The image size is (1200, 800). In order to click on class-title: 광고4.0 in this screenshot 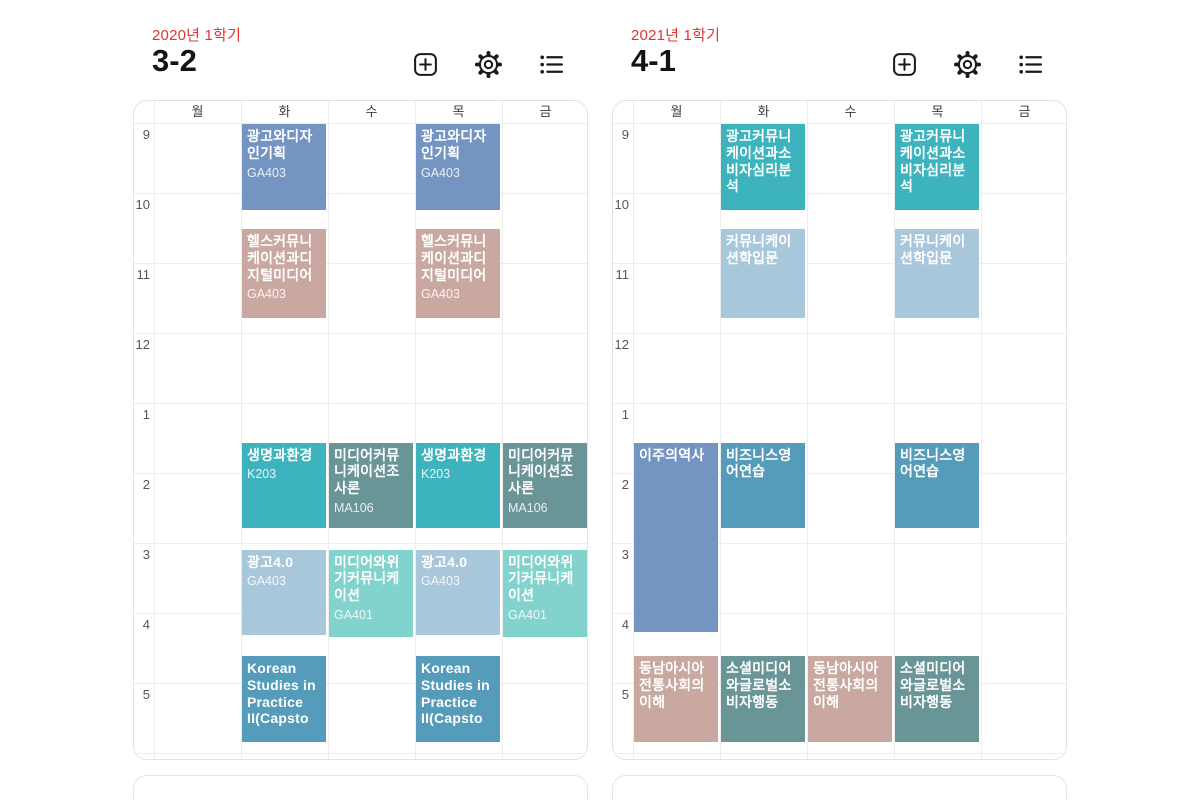, I will do `click(444, 561)`.